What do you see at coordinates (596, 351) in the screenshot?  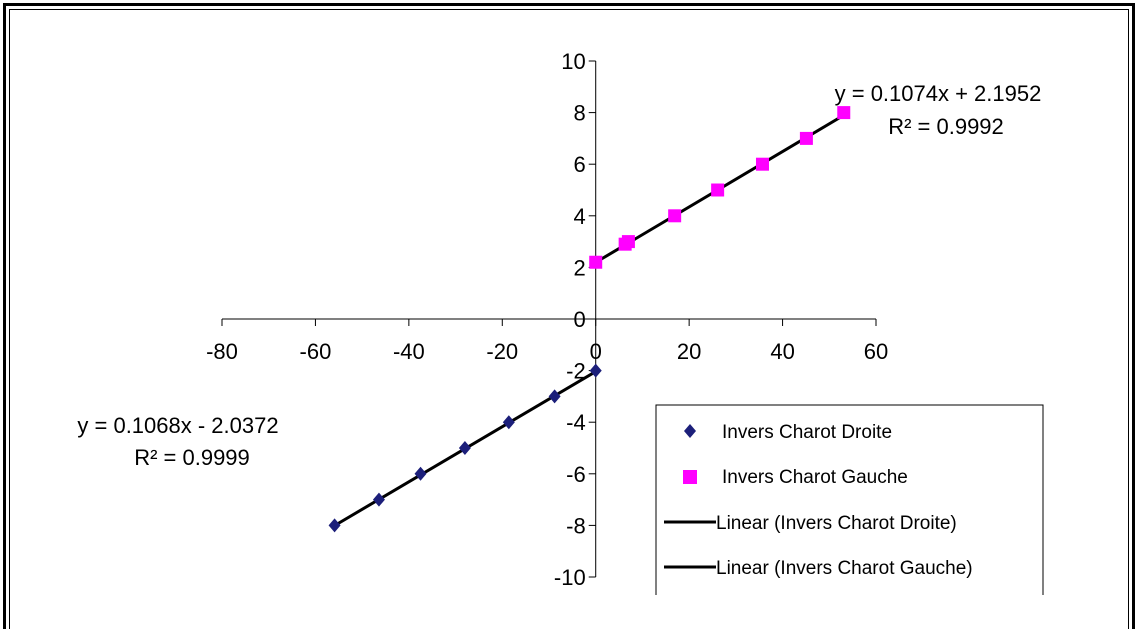 I see `x-tick-label: 0` at bounding box center [596, 351].